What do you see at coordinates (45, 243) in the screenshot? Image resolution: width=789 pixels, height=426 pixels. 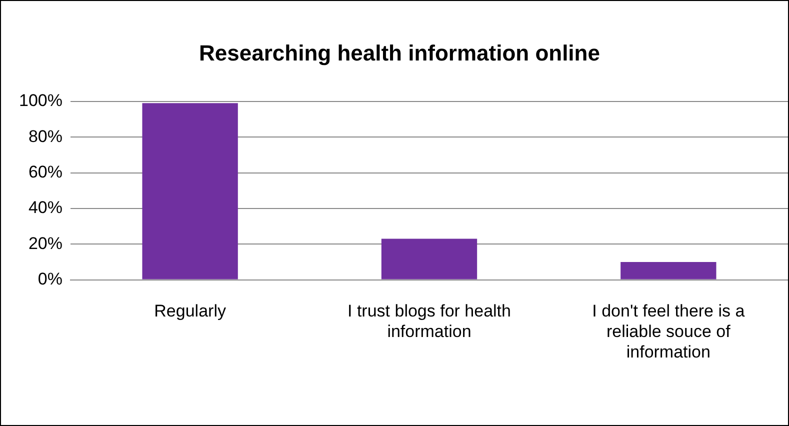 I see `y-tick-label: 20%` at bounding box center [45, 243].